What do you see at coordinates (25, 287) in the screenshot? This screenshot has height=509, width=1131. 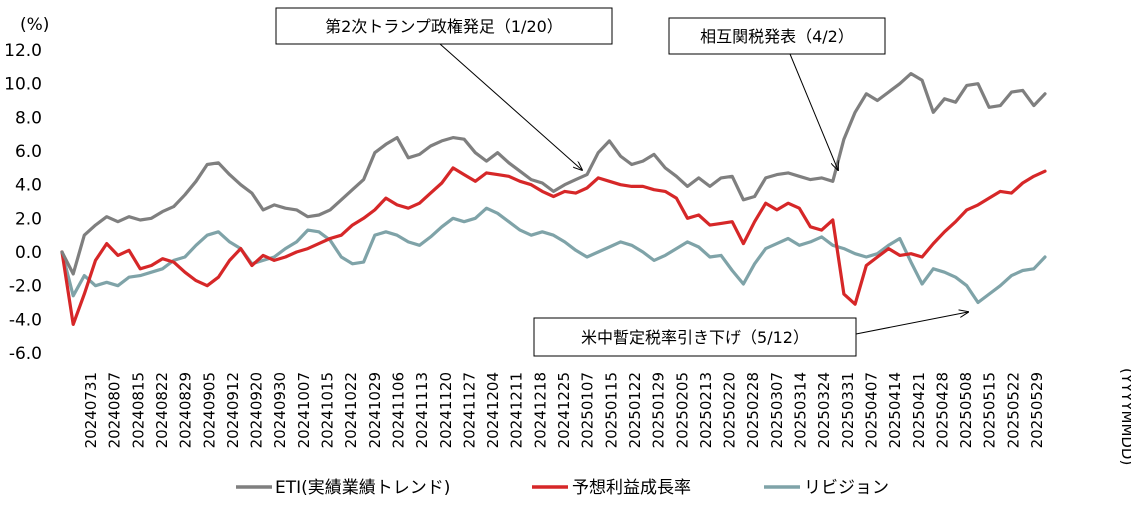 I see `y-tick-label: -2.0` at bounding box center [25, 287].